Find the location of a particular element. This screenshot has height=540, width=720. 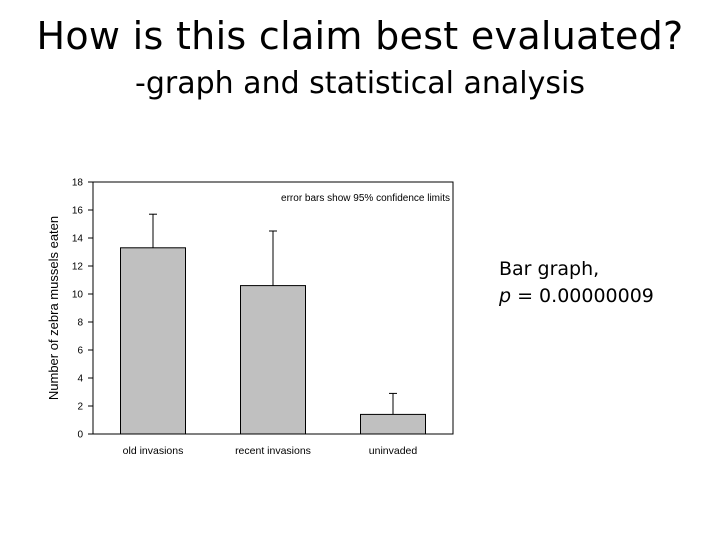

y-tick-label: 18 is located at coordinates (78, 183).